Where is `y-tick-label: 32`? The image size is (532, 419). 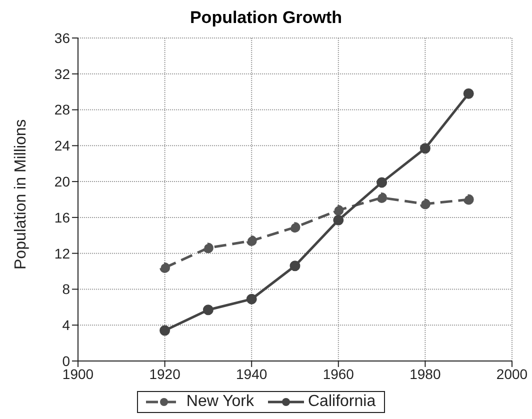 y-tick-label: 32 is located at coordinates (62, 74).